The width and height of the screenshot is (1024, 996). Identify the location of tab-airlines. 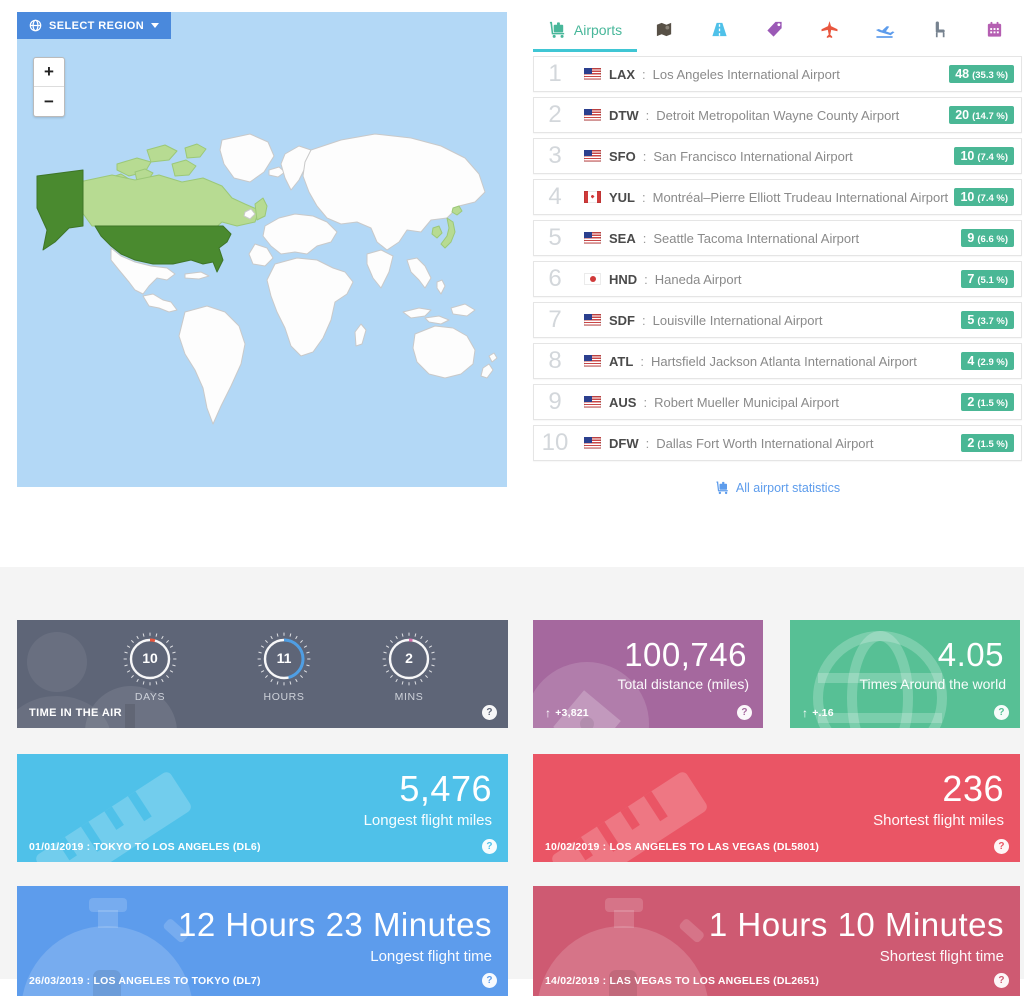
(774, 31).